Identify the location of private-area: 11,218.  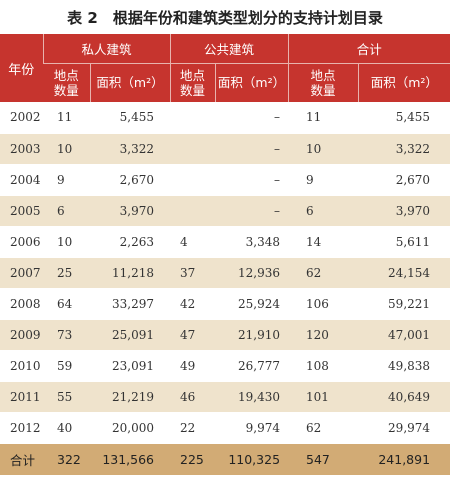
(130, 273).